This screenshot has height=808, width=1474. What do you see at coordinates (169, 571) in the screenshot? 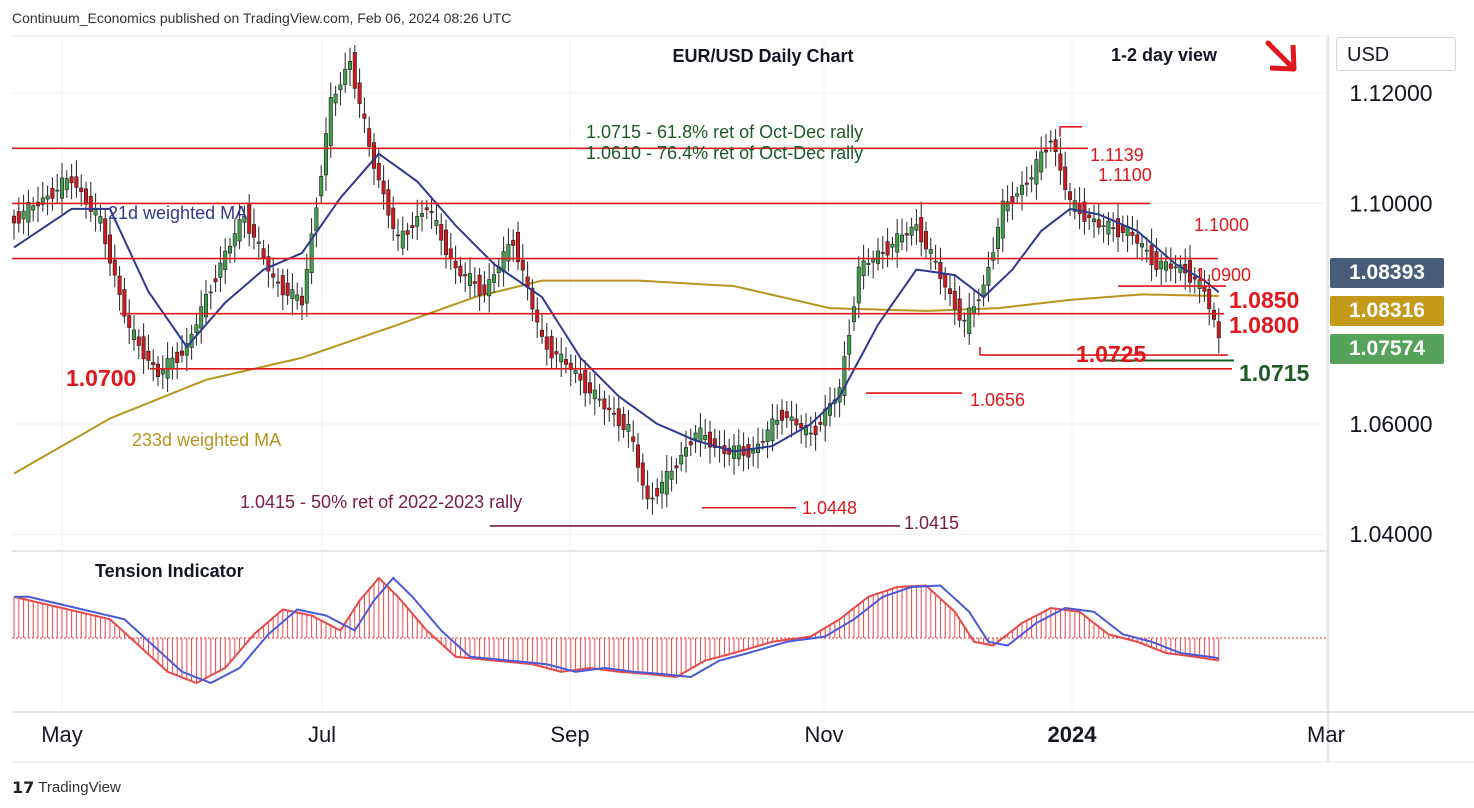
I see `tension-indicator-label: Tension Indicator` at bounding box center [169, 571].